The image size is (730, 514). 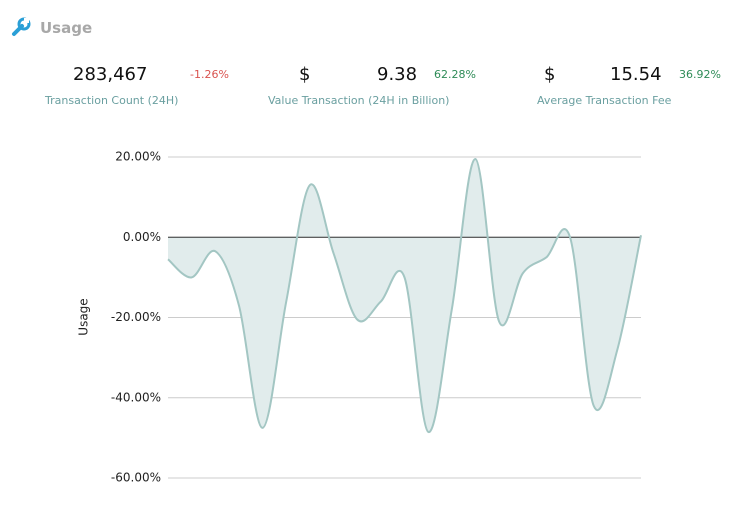 What do you see at coordinates (136, 478) in the screenshot?
I see `y-tick-label: -60.00%` at bounding box center [136, 478].